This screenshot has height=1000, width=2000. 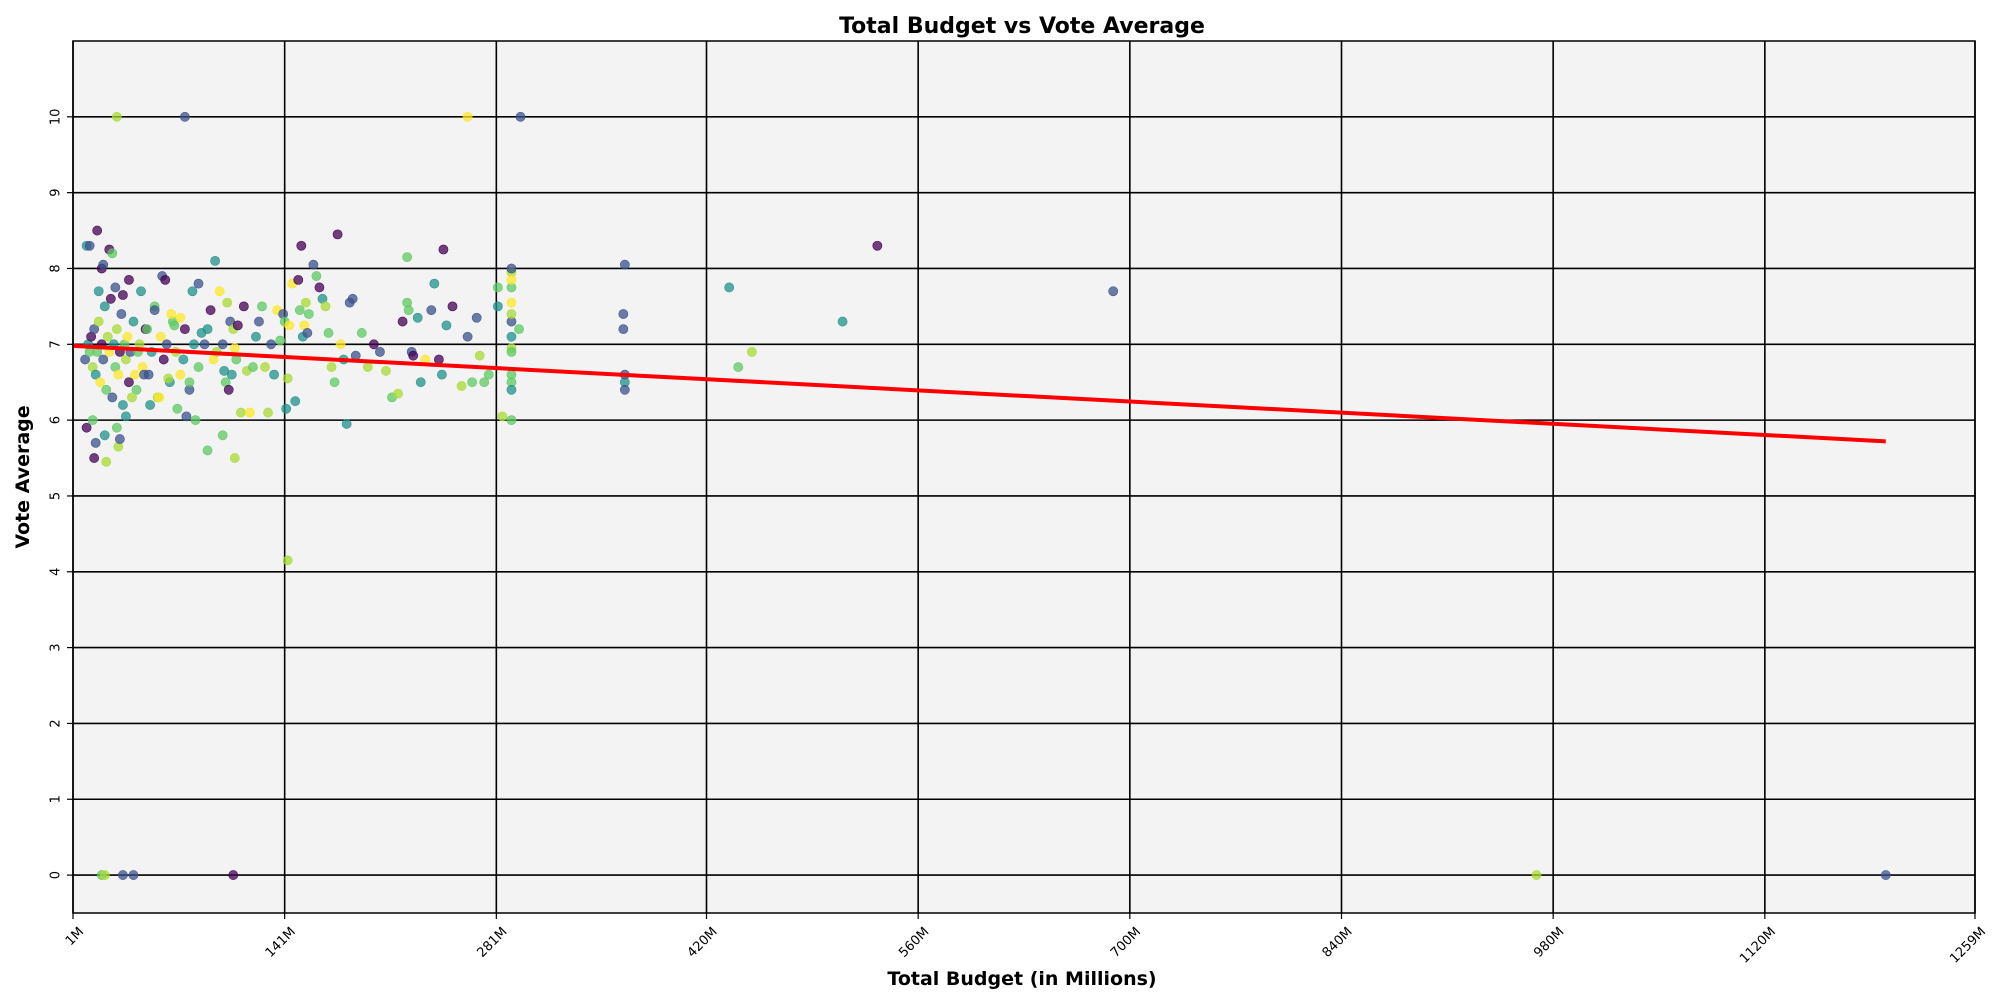 What do you see at coordinates (56, 723) in the screenshot?
I see `y-tick-label: 2` at bounding box center [56, 723].